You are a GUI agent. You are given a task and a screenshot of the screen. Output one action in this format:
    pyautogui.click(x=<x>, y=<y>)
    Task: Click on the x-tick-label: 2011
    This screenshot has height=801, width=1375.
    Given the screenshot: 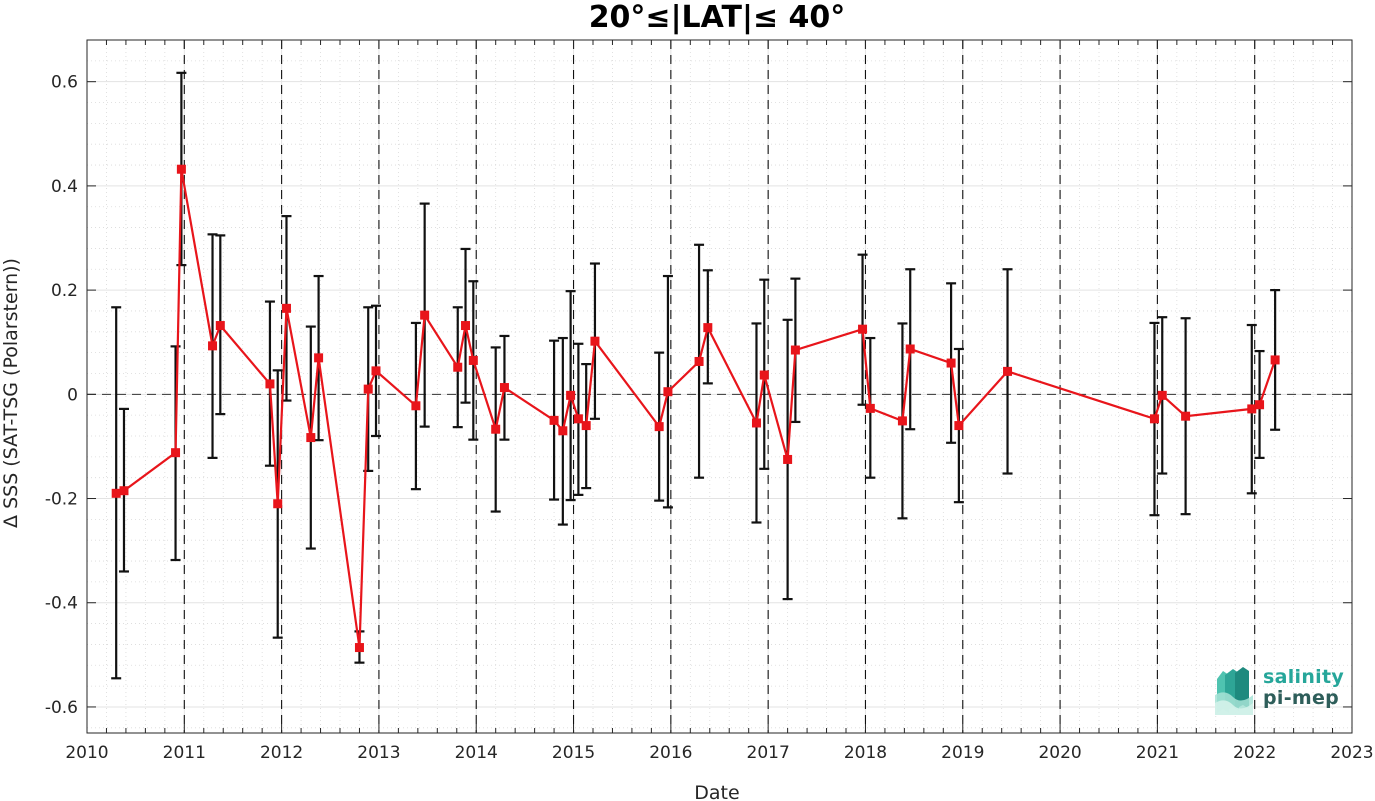 What is the action you would take?
    pyautogui.click(x=184, y=753)
    